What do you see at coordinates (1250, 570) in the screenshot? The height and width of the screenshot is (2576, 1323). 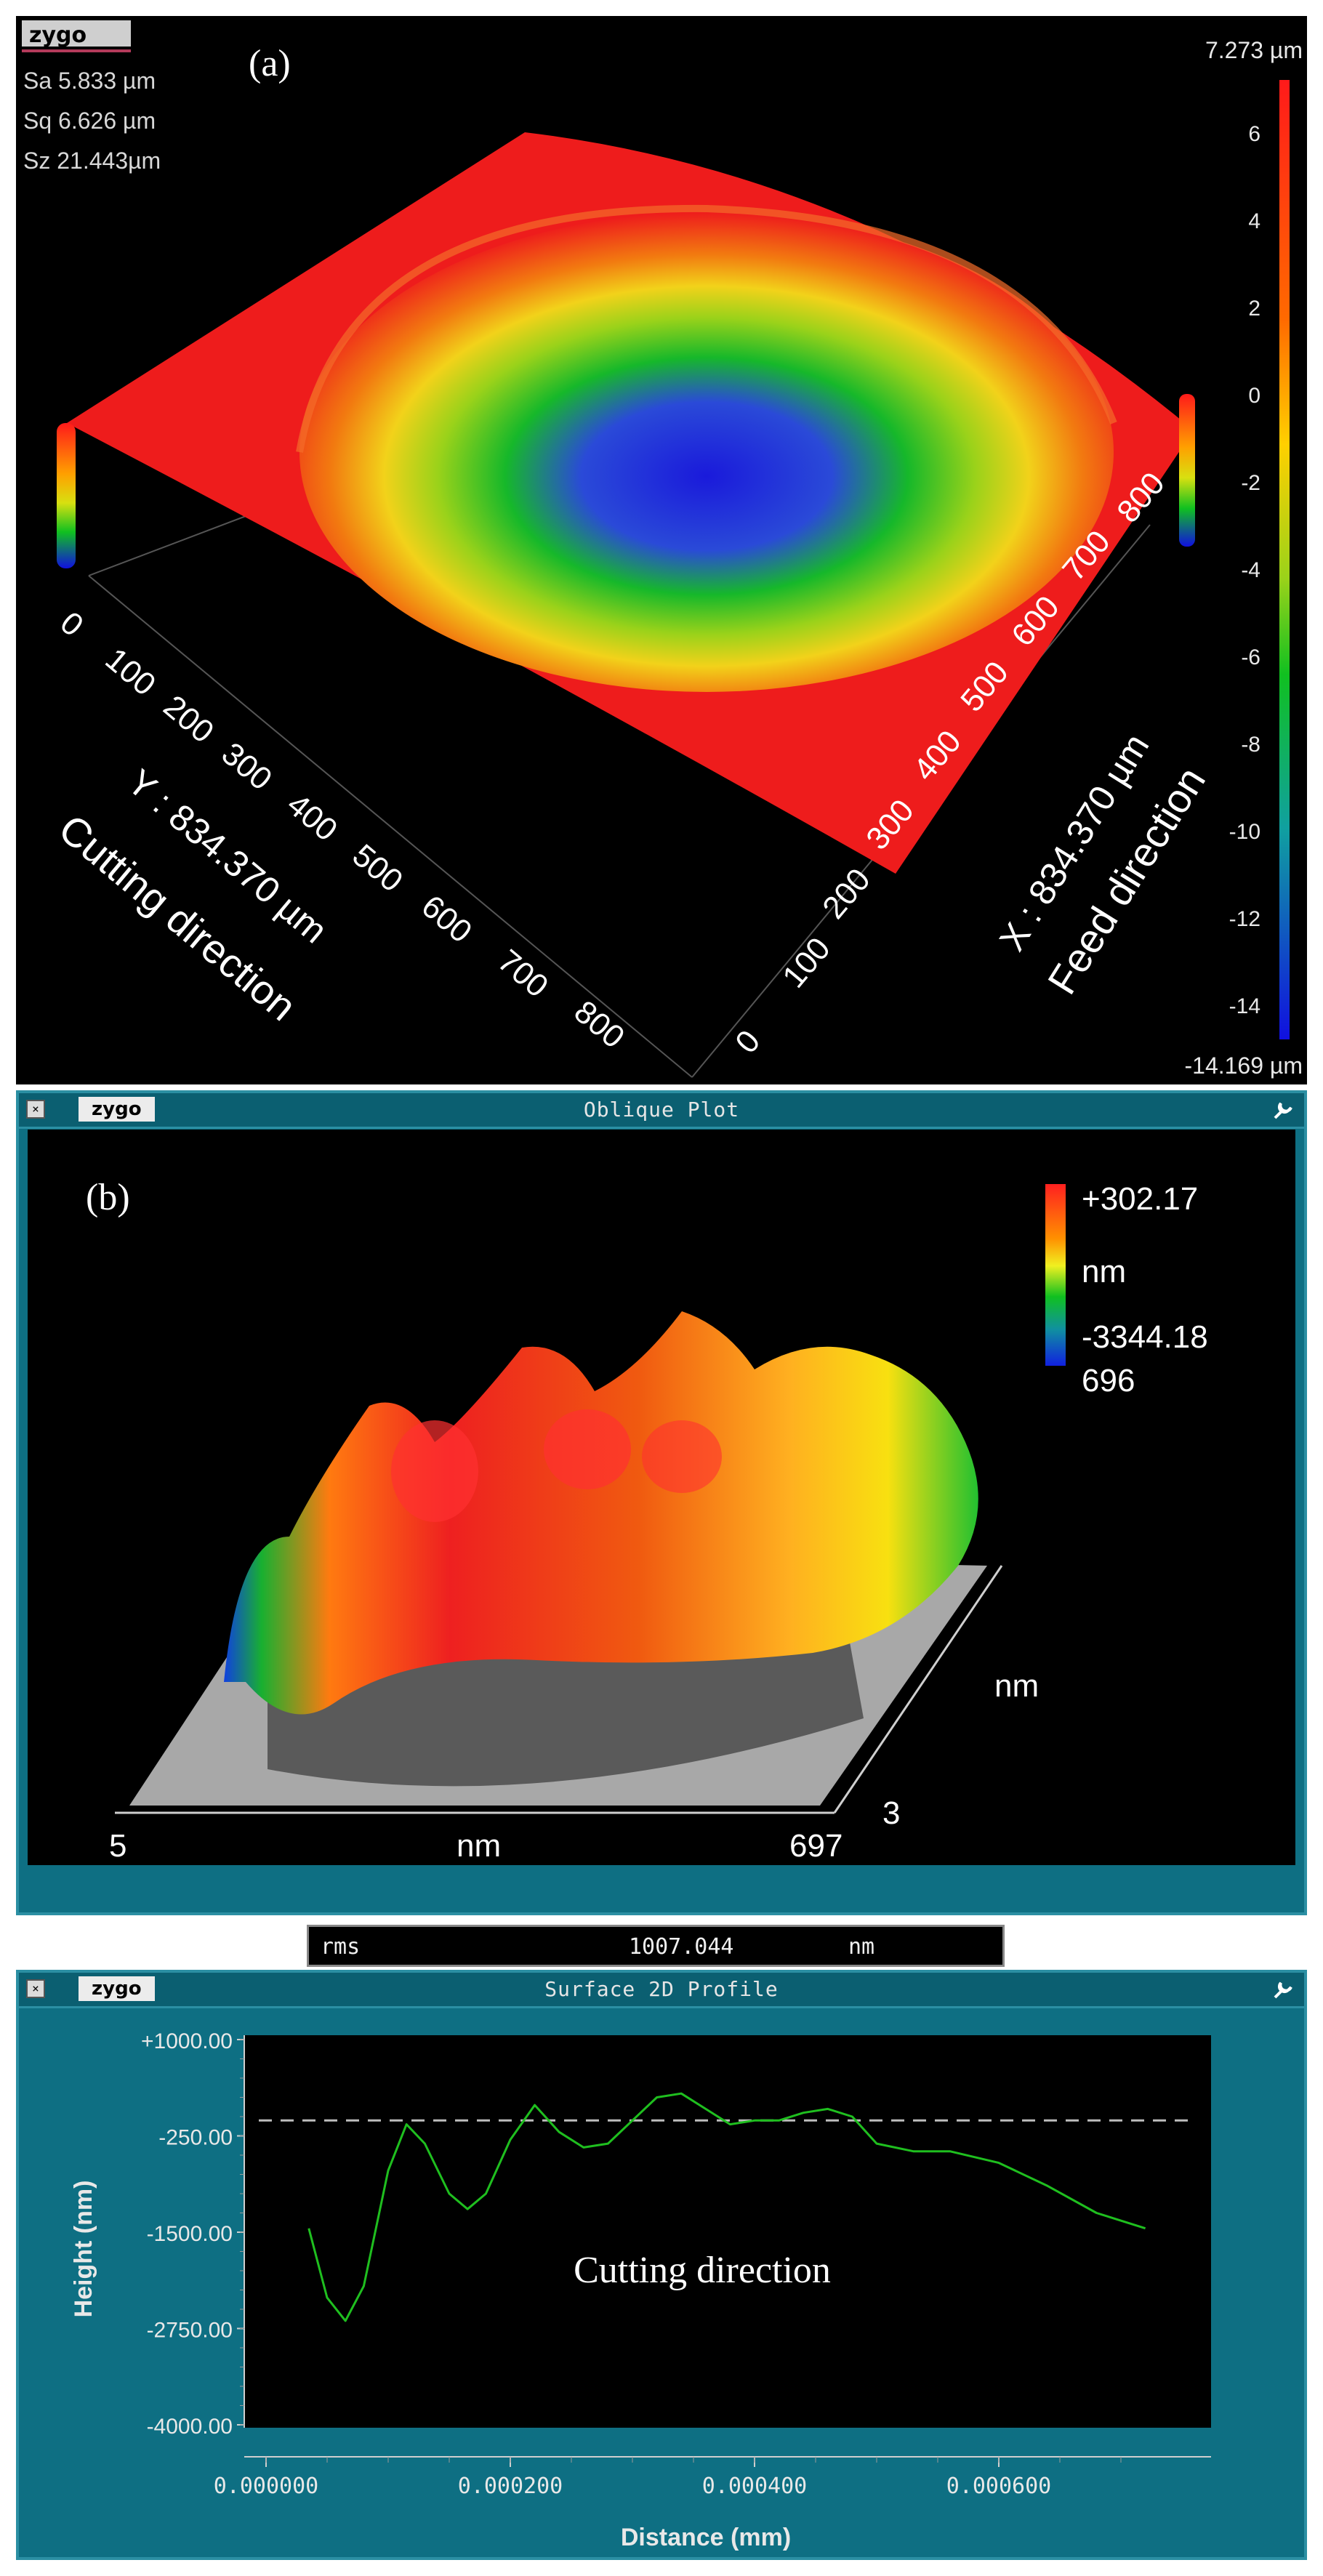 I see `colorbar-tick: -4` at bounding box center [1250, 570].